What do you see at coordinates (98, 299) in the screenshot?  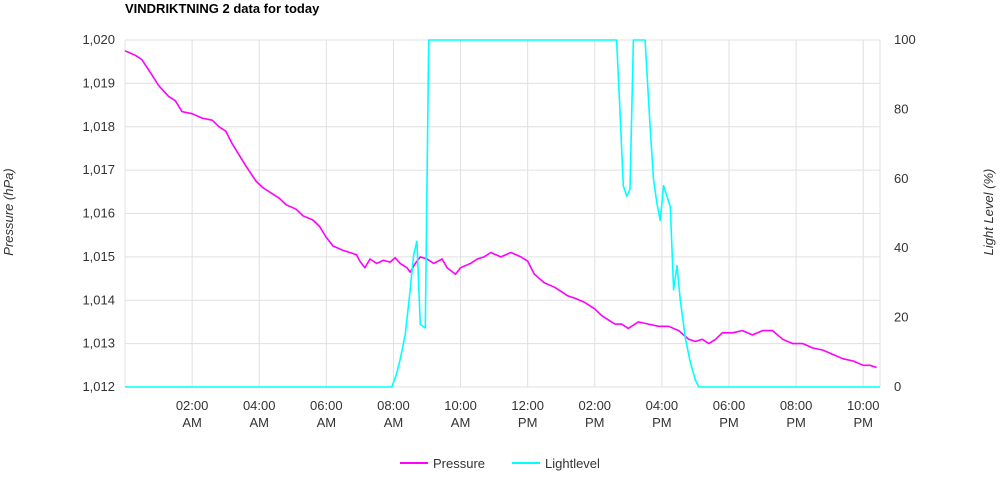 I see `y-tick-label: 1,014` at bounding box center [98, 299].